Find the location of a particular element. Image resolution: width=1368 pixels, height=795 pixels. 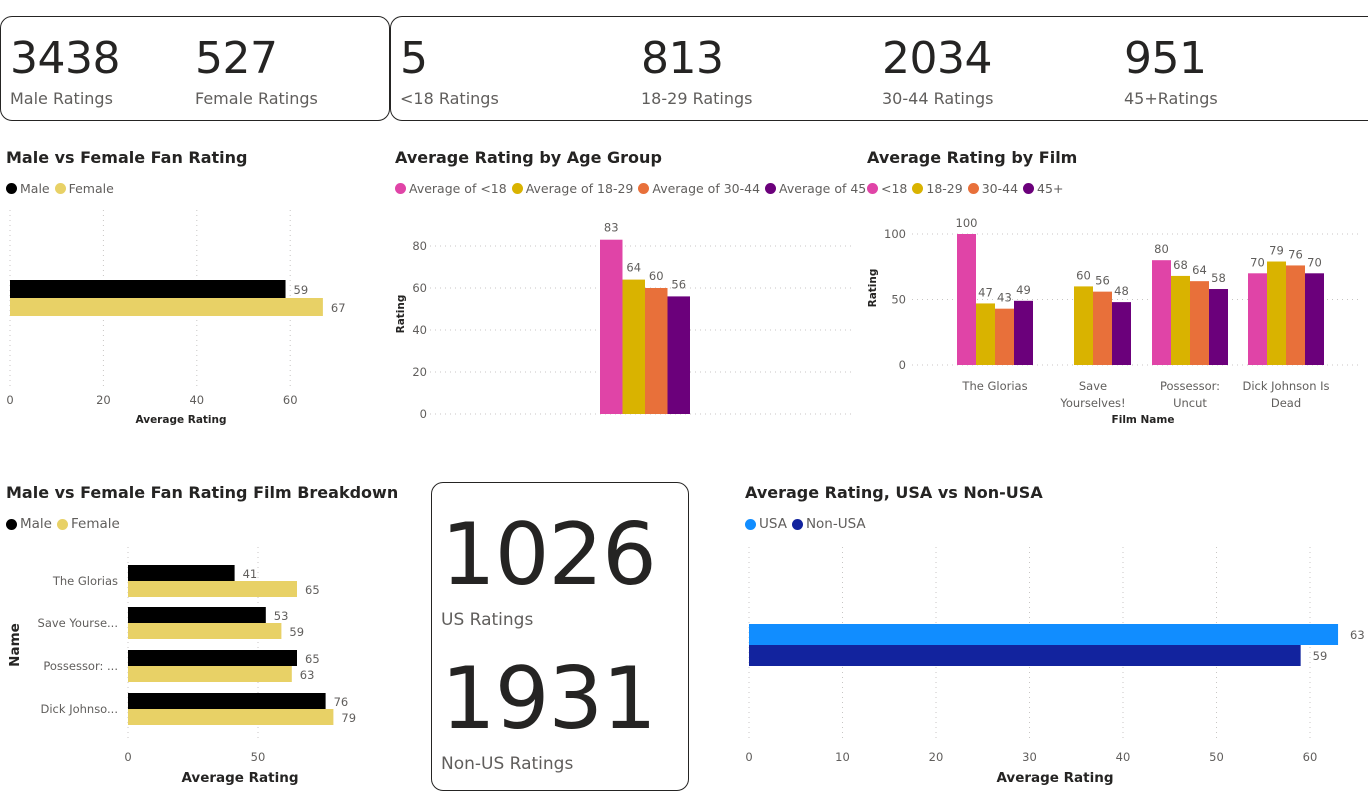

data-label: 58 is located at coordinates (1218, 278).